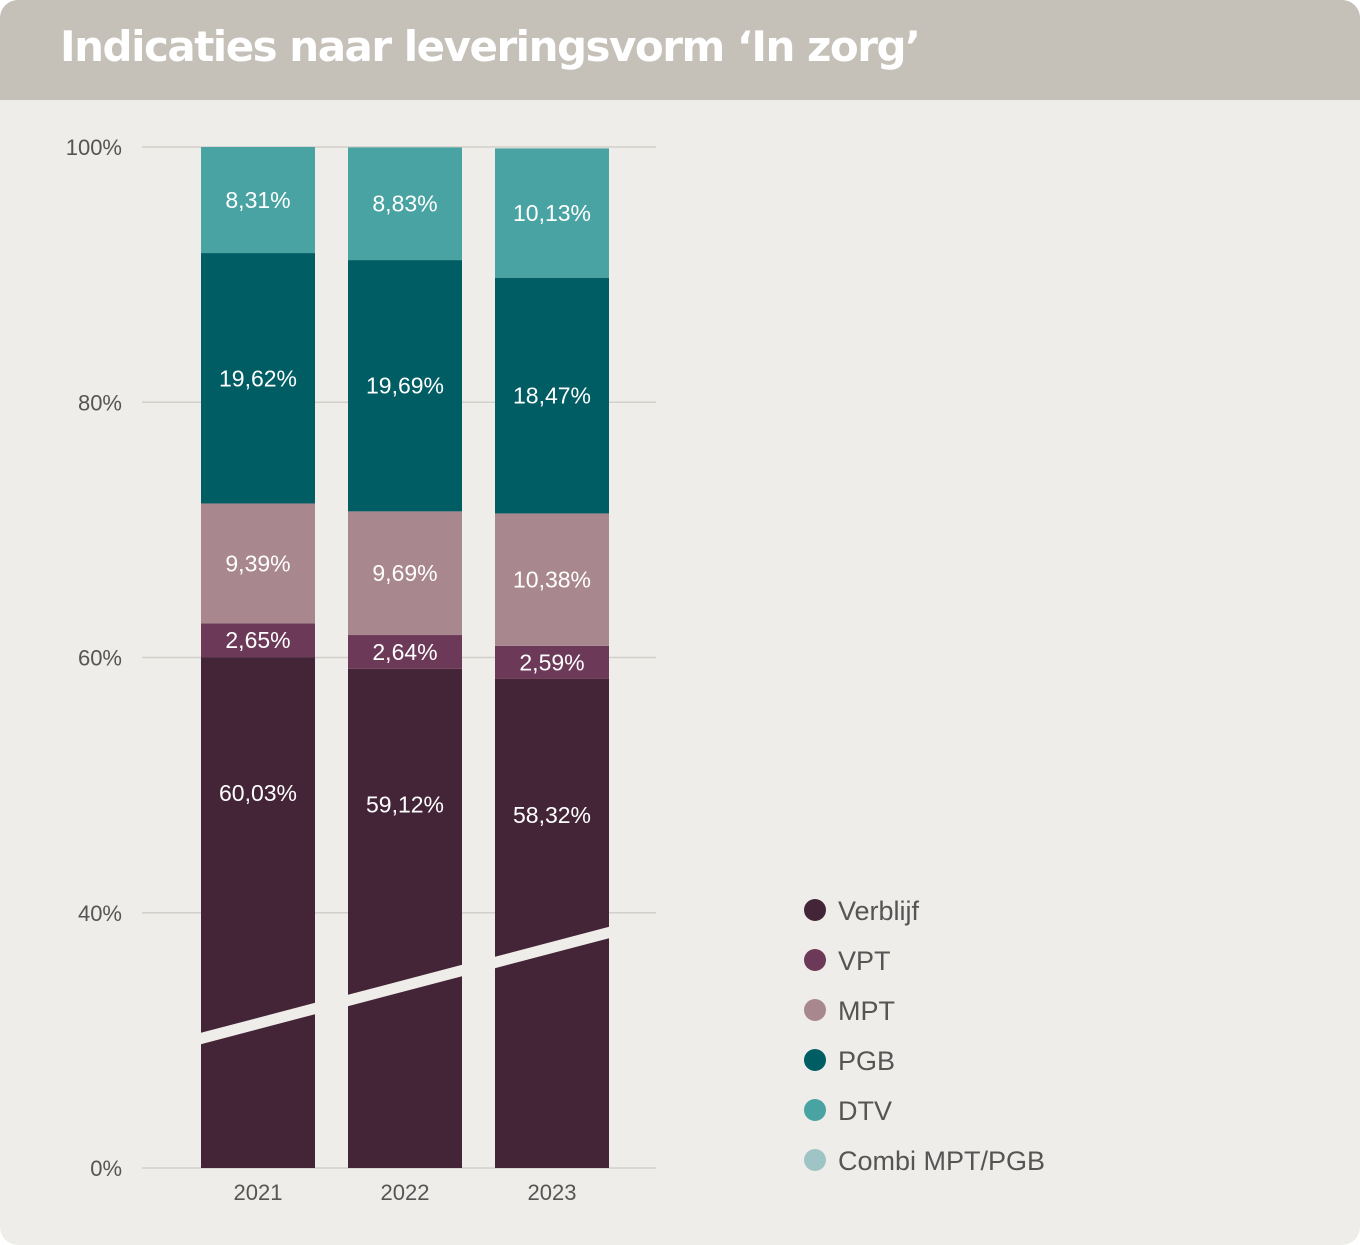  Describe the element at coordinates (100, 402) in the screenshot. I see `y-tick-label: 80%` at that location.